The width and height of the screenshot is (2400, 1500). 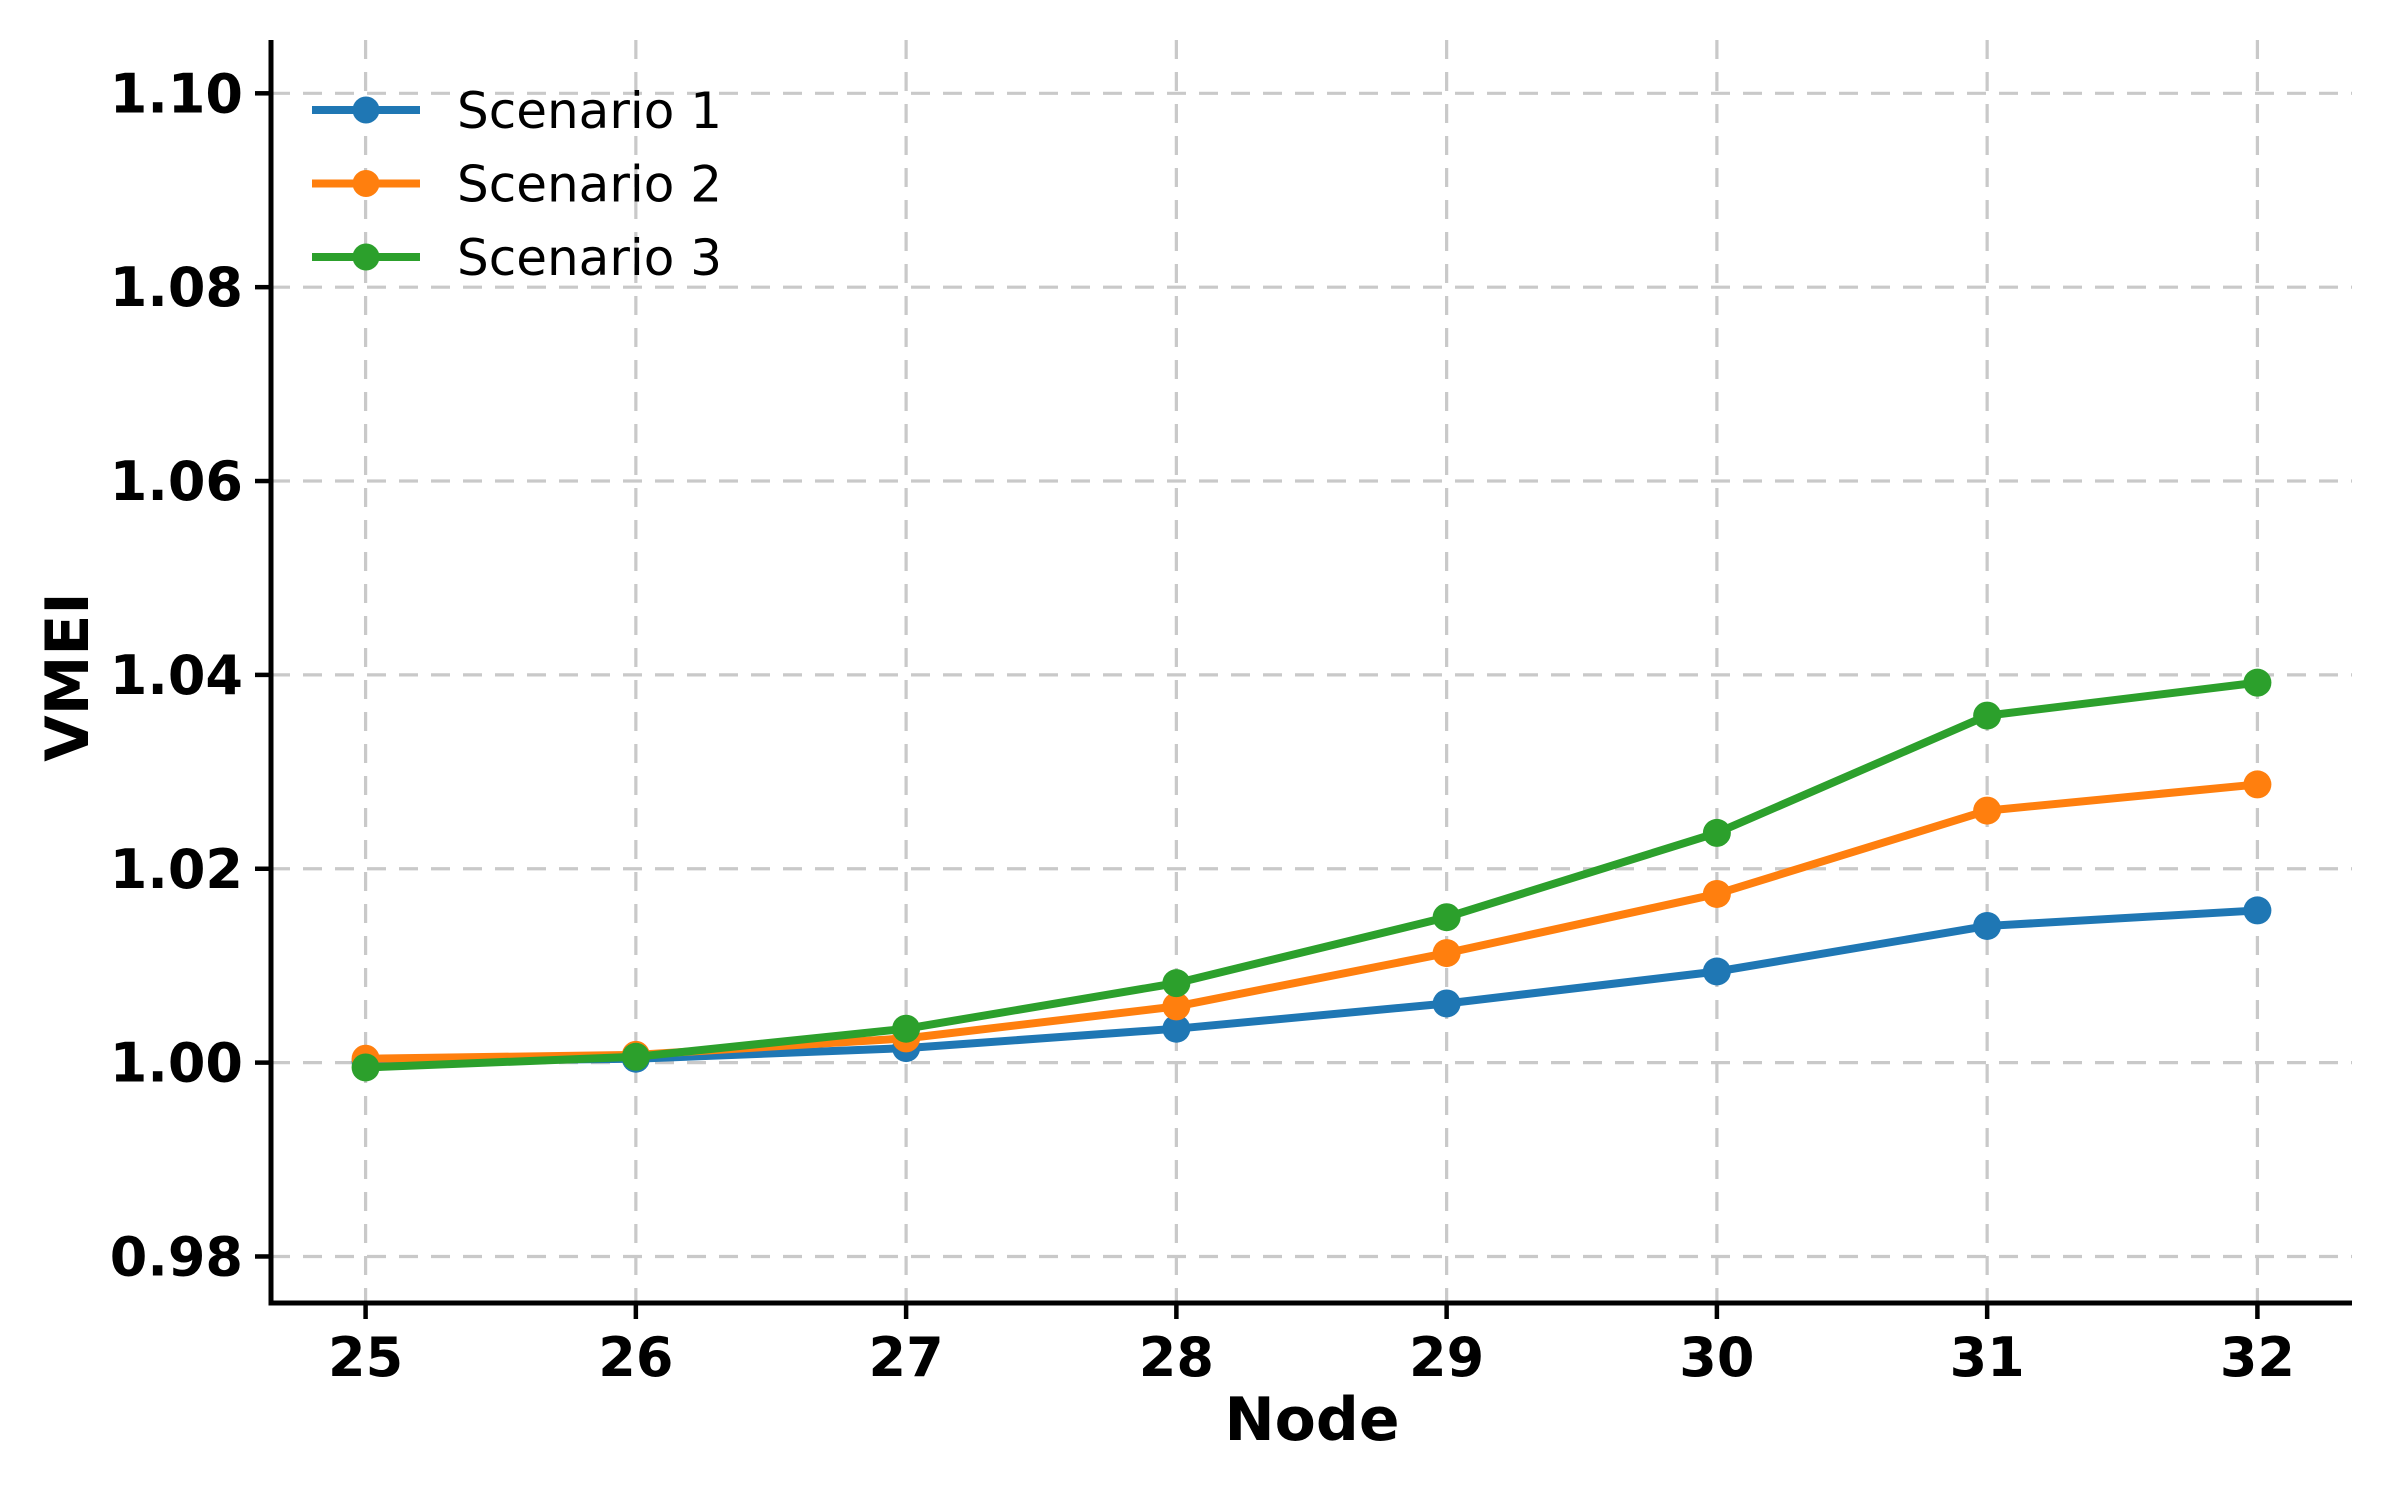 What do you see at coordinates (1446, 1357) in the screenshot?
I see `x-tick-label: 29` at bounding box center [1446, 1357].